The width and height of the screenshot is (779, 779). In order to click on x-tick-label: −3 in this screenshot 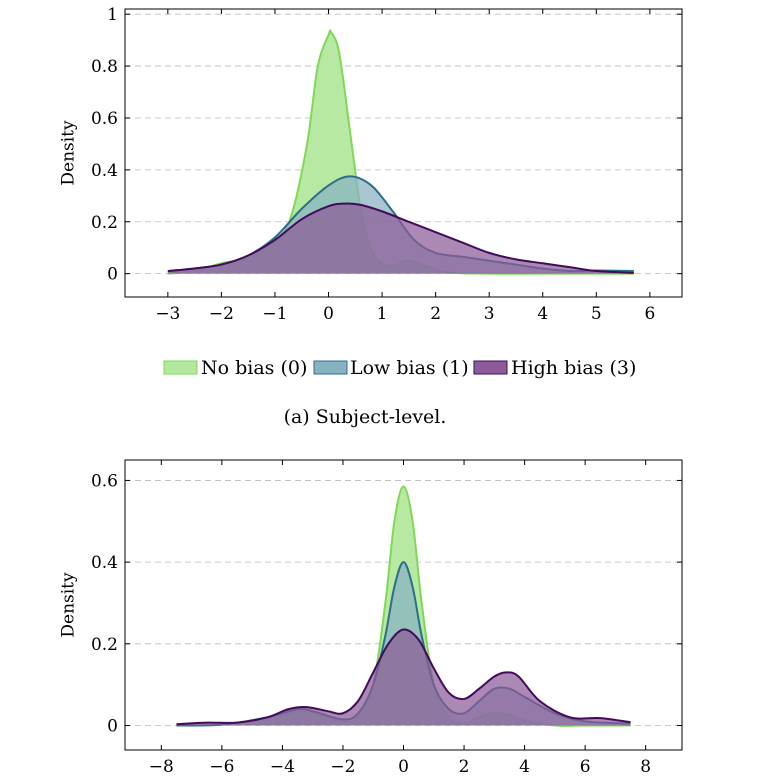, I will do `click(167, 314)`.